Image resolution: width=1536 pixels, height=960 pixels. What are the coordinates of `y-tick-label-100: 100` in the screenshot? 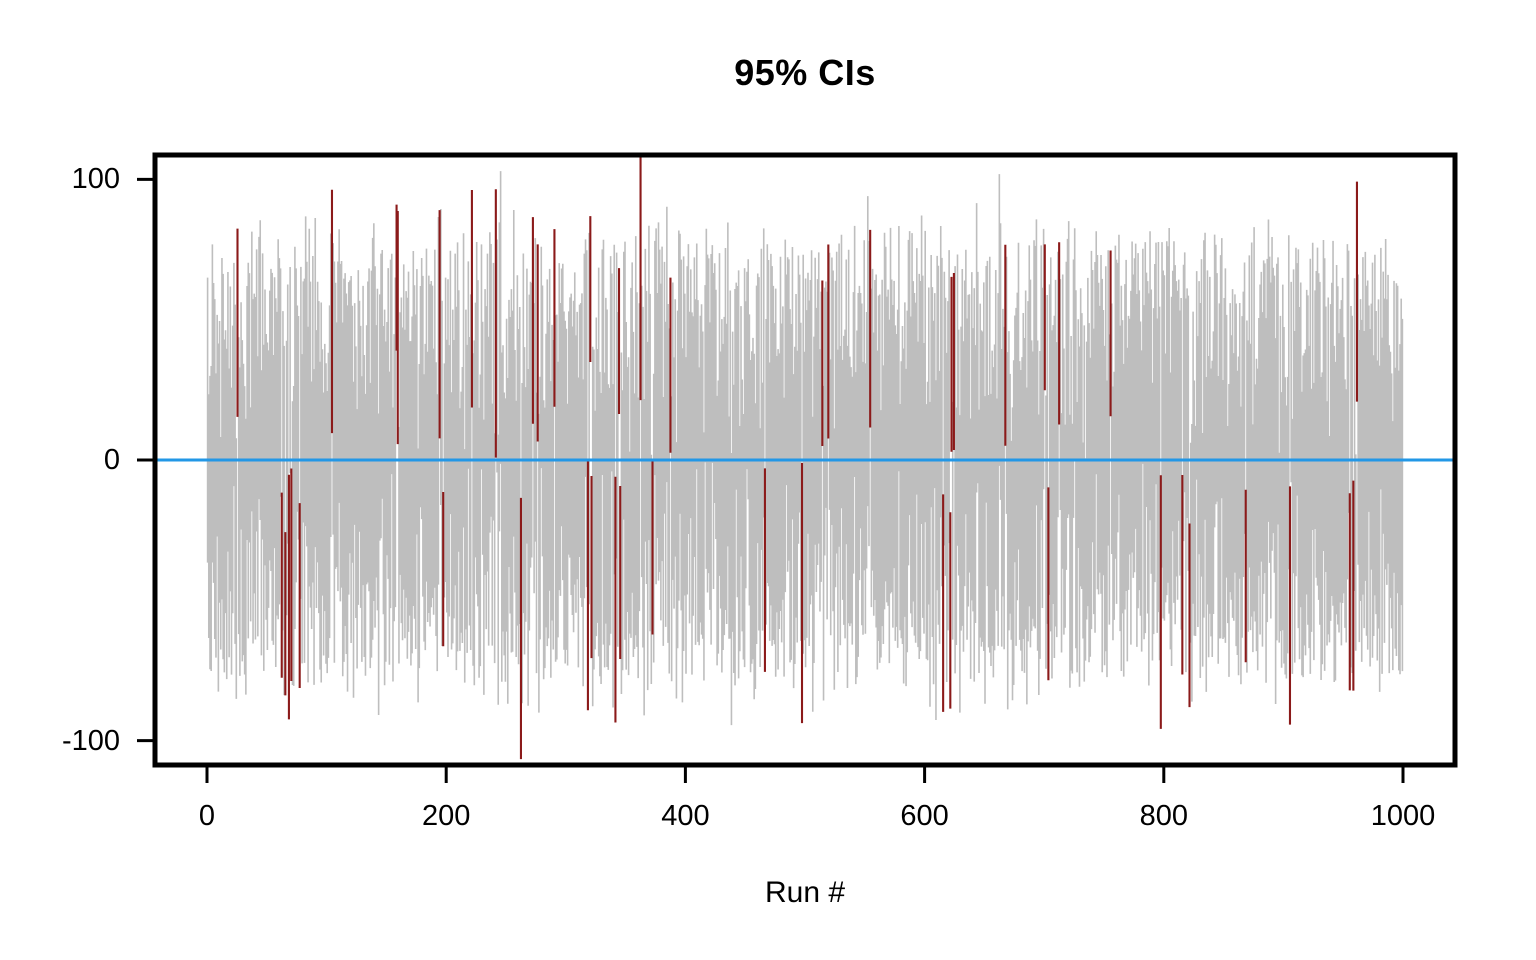 It's located at (95, 179).